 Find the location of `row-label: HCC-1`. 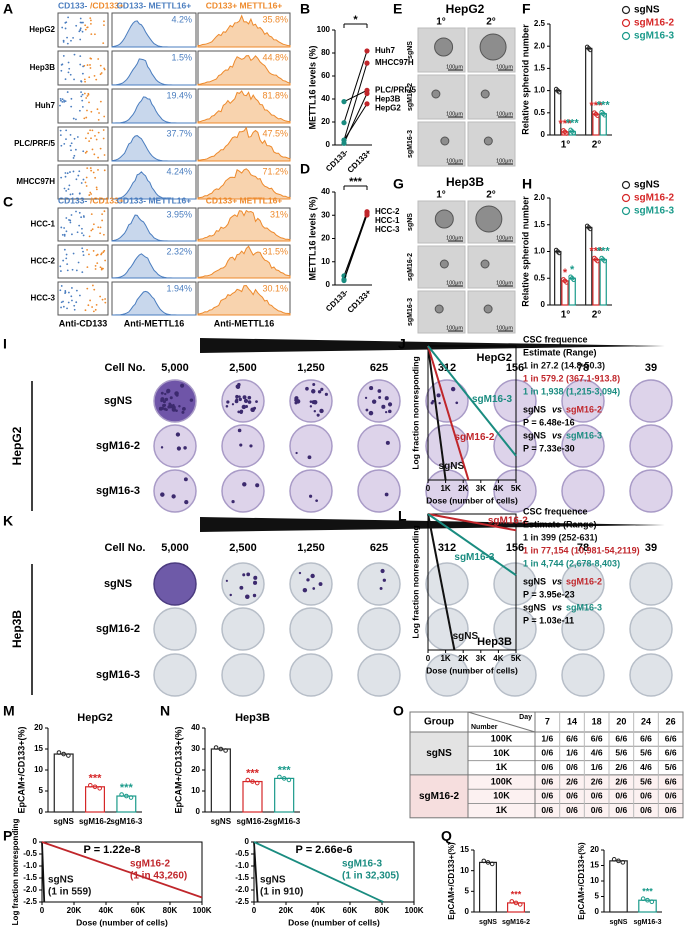

row-label: HCC-1 is located at coordinates (43, 224).